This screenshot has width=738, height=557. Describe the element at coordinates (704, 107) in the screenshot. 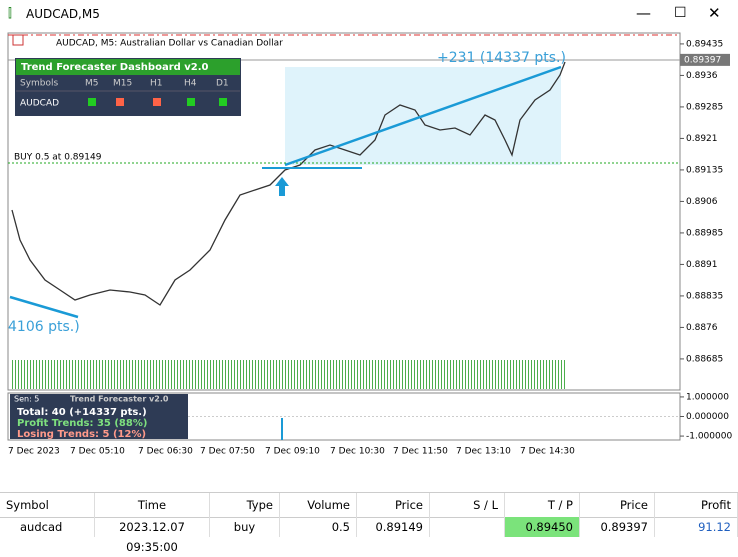

I see `y-tick-label: 0.89285` at that location.